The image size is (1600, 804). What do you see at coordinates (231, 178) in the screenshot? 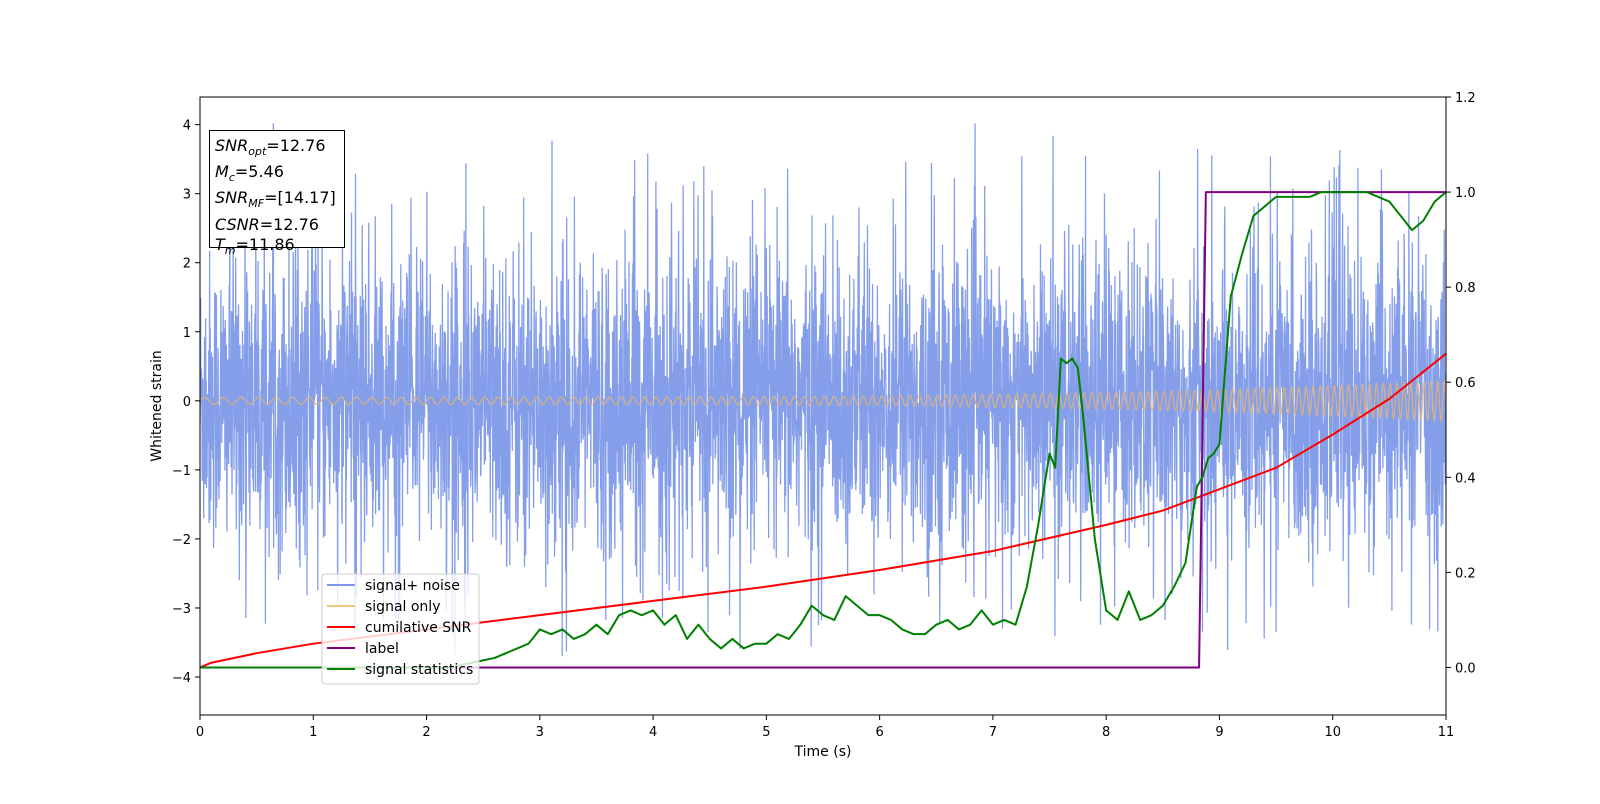
I see `stat-mc-subscript: c` at bounding box center [231, 178].